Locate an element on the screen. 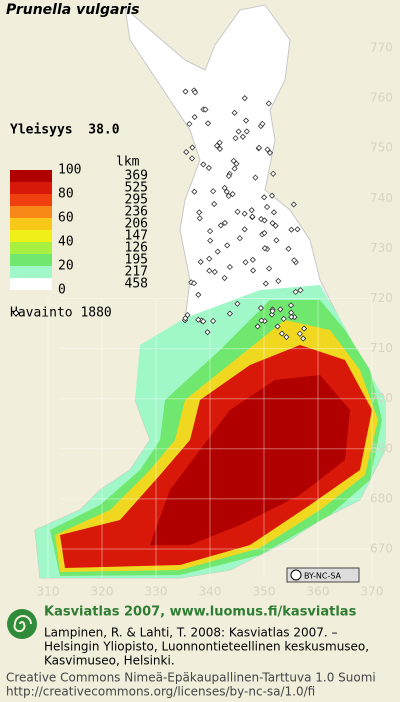  legend-tick: 20 is located at coordinates (66, 266).